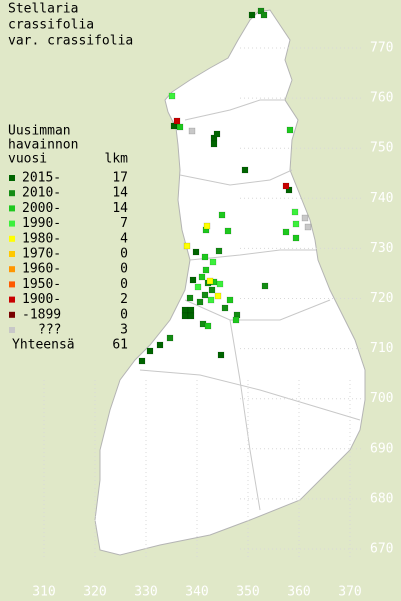 The width and height of the screenshot is (401, 601). I want to click on x-tick-label: 370, so click(349, 592).